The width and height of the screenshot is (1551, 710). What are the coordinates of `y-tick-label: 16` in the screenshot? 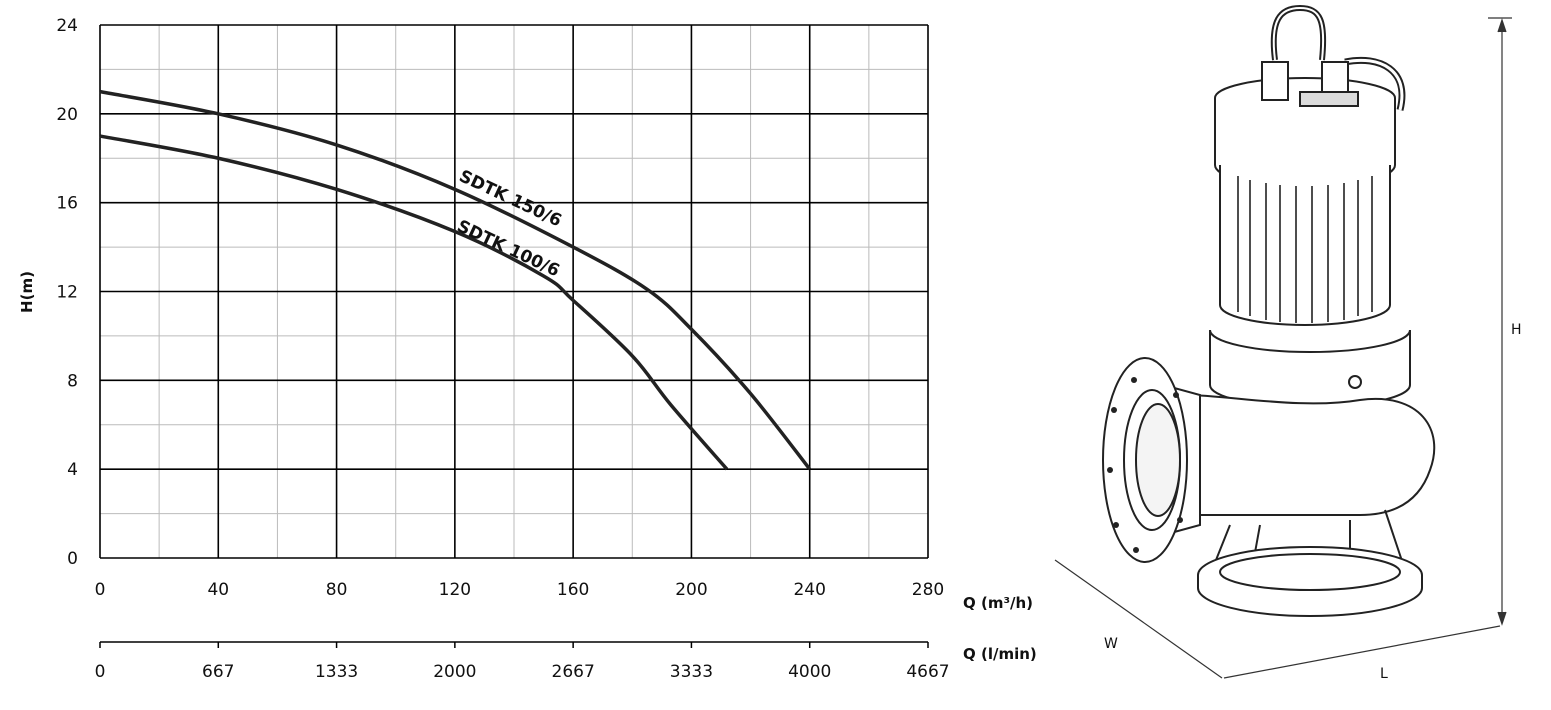 It's located at (67, 204).